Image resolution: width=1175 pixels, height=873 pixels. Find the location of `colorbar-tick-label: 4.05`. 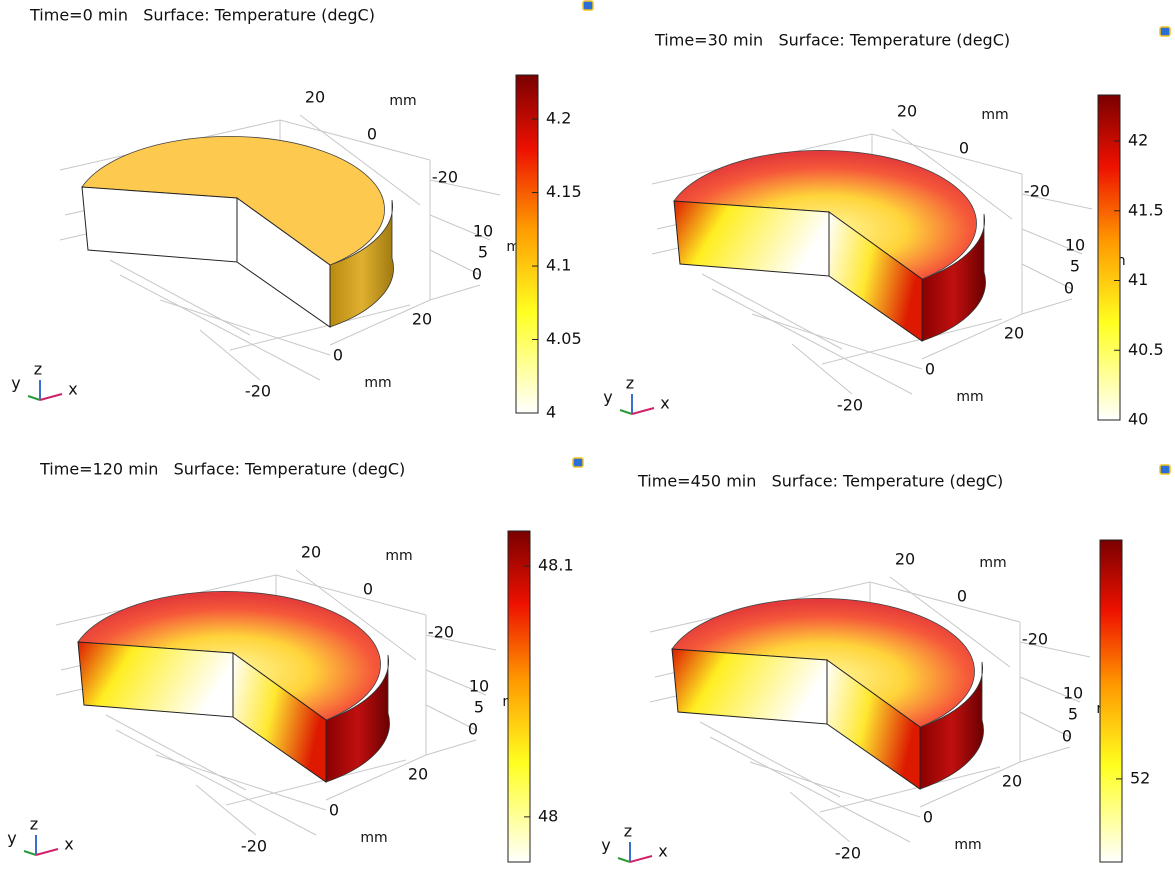

colorbar-tick-label: 4.05 is located at coordinates (564, 338).